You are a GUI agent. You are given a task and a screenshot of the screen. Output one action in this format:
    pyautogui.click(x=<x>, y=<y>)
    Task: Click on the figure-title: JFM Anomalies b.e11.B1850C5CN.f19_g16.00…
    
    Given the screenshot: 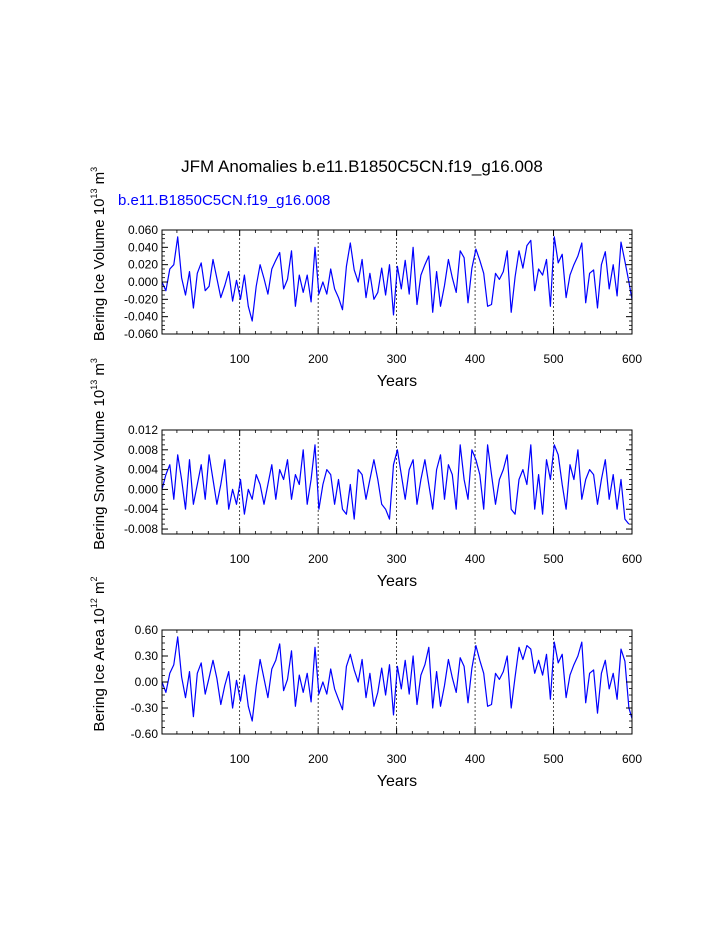 What is the action you would take?
    pyautogui.click(x=362, y=166)
    